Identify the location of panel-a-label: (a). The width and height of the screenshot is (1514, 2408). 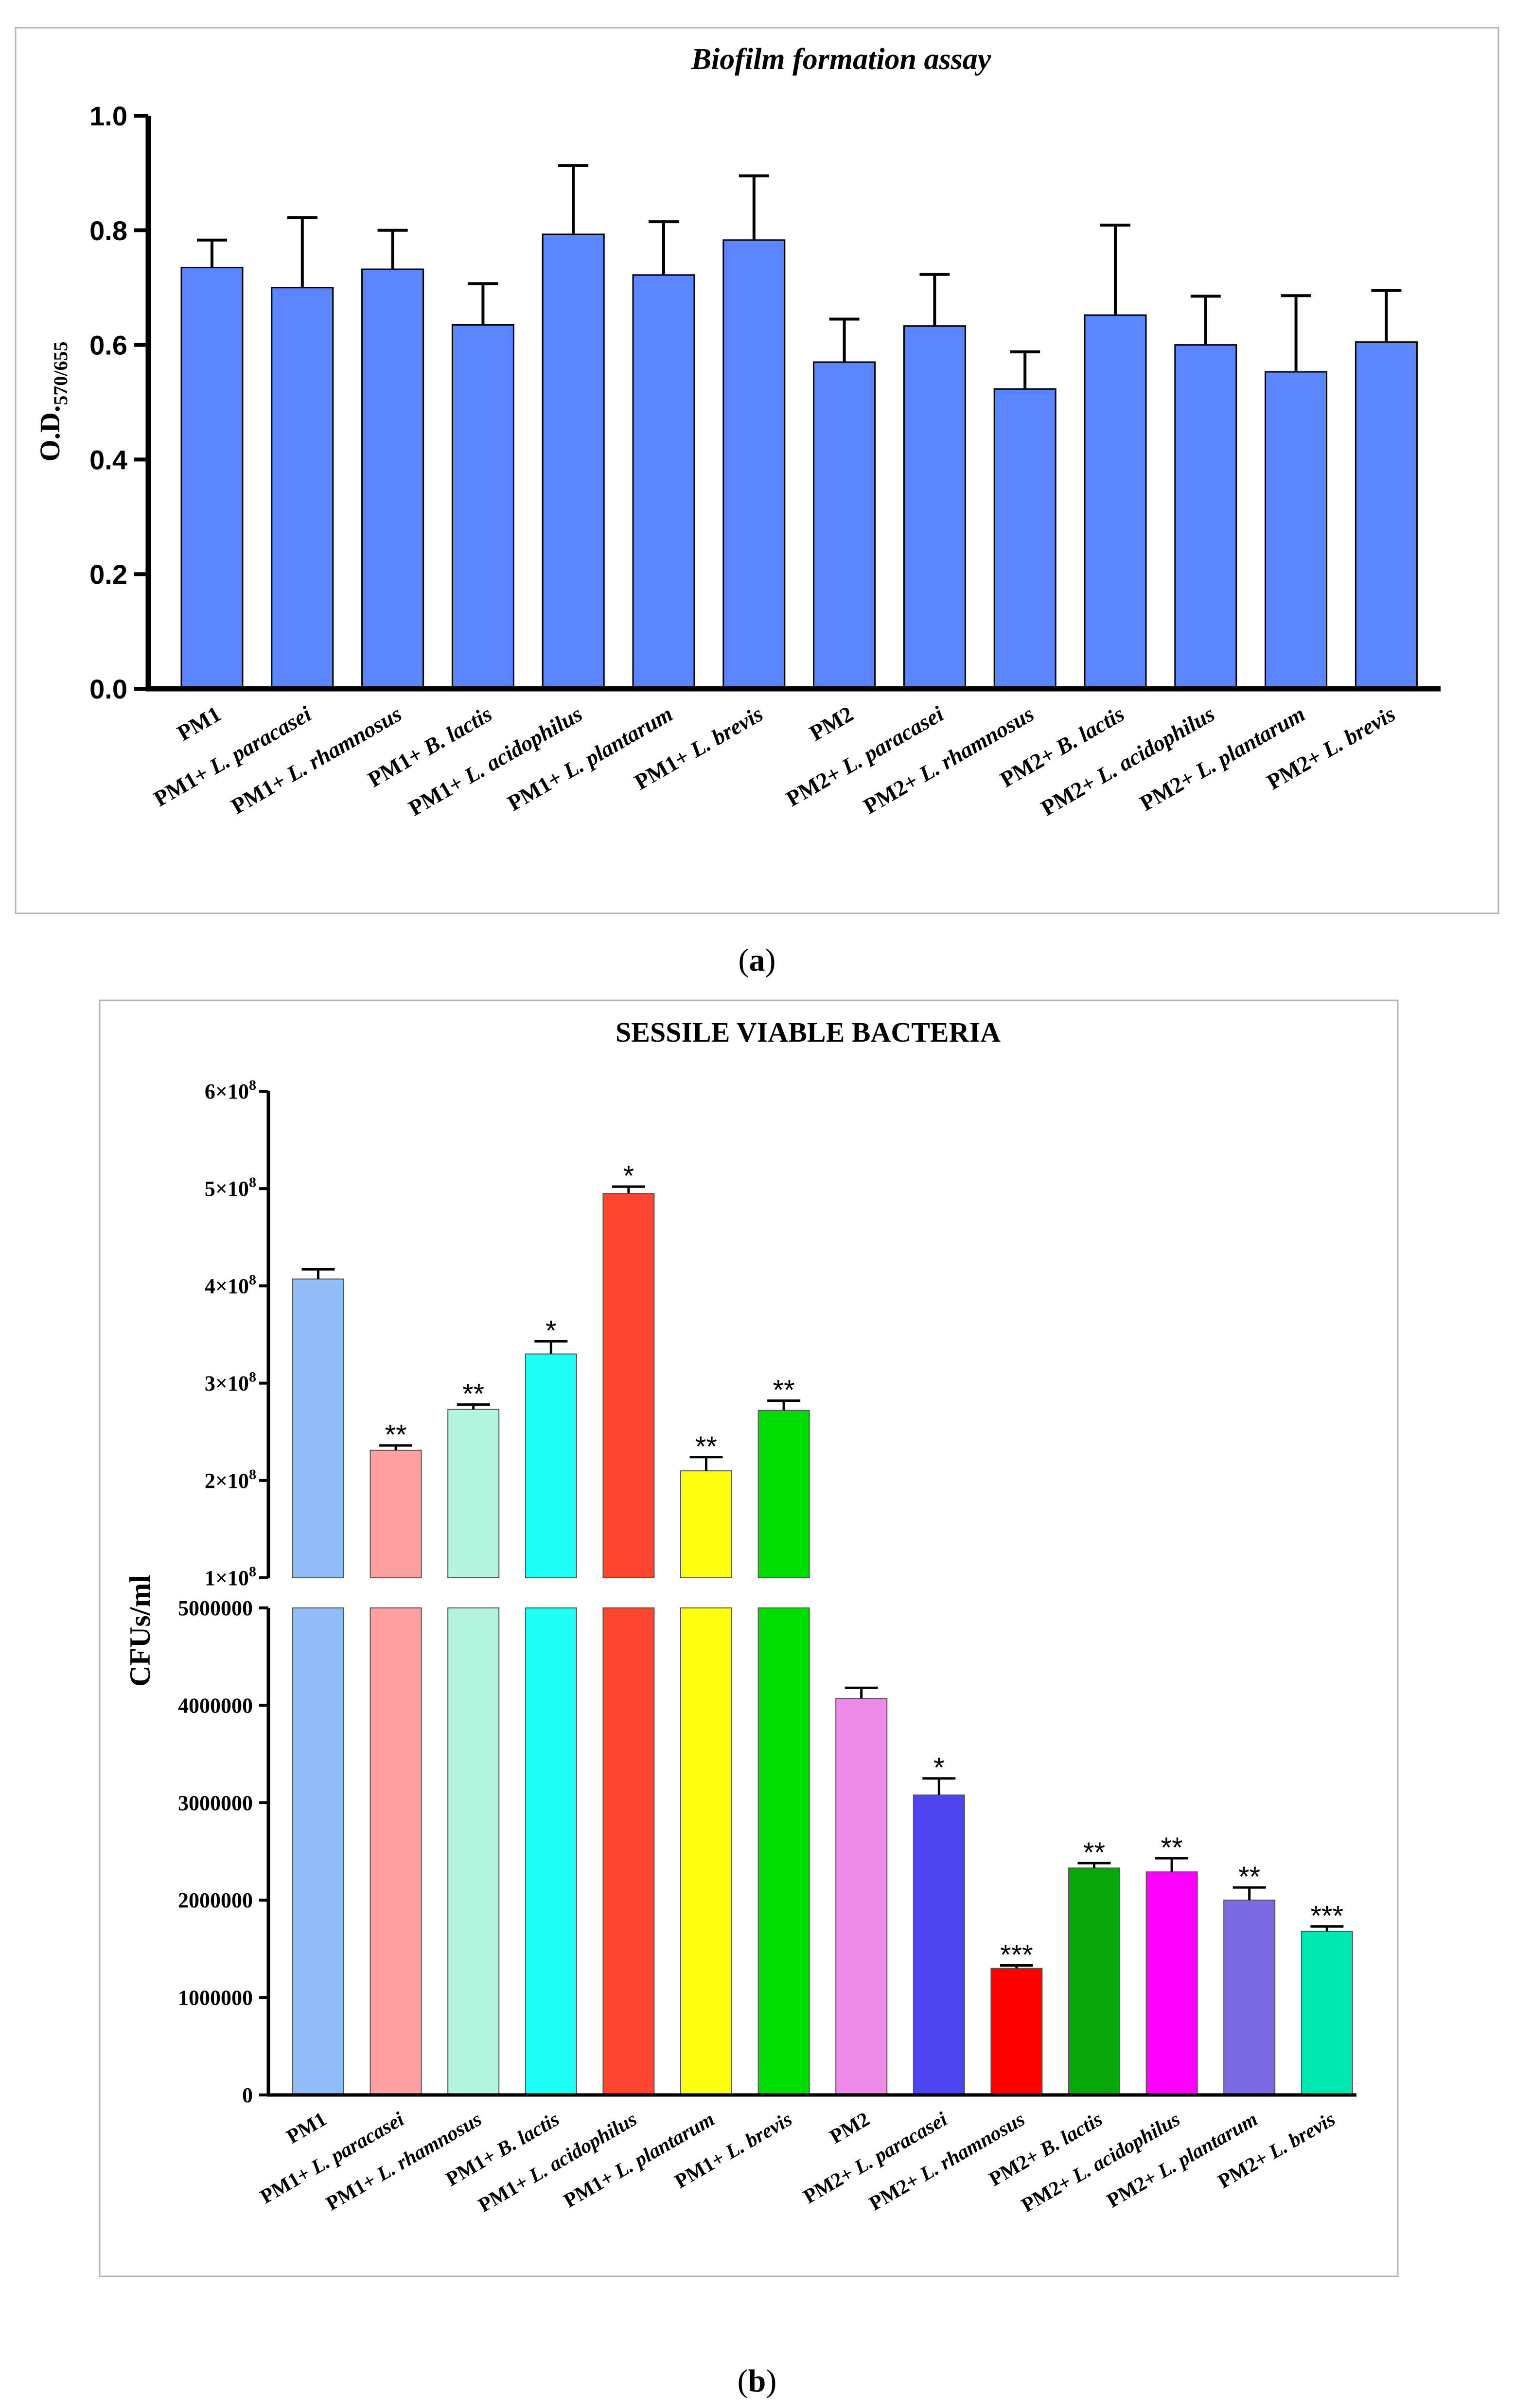
(757, 960).